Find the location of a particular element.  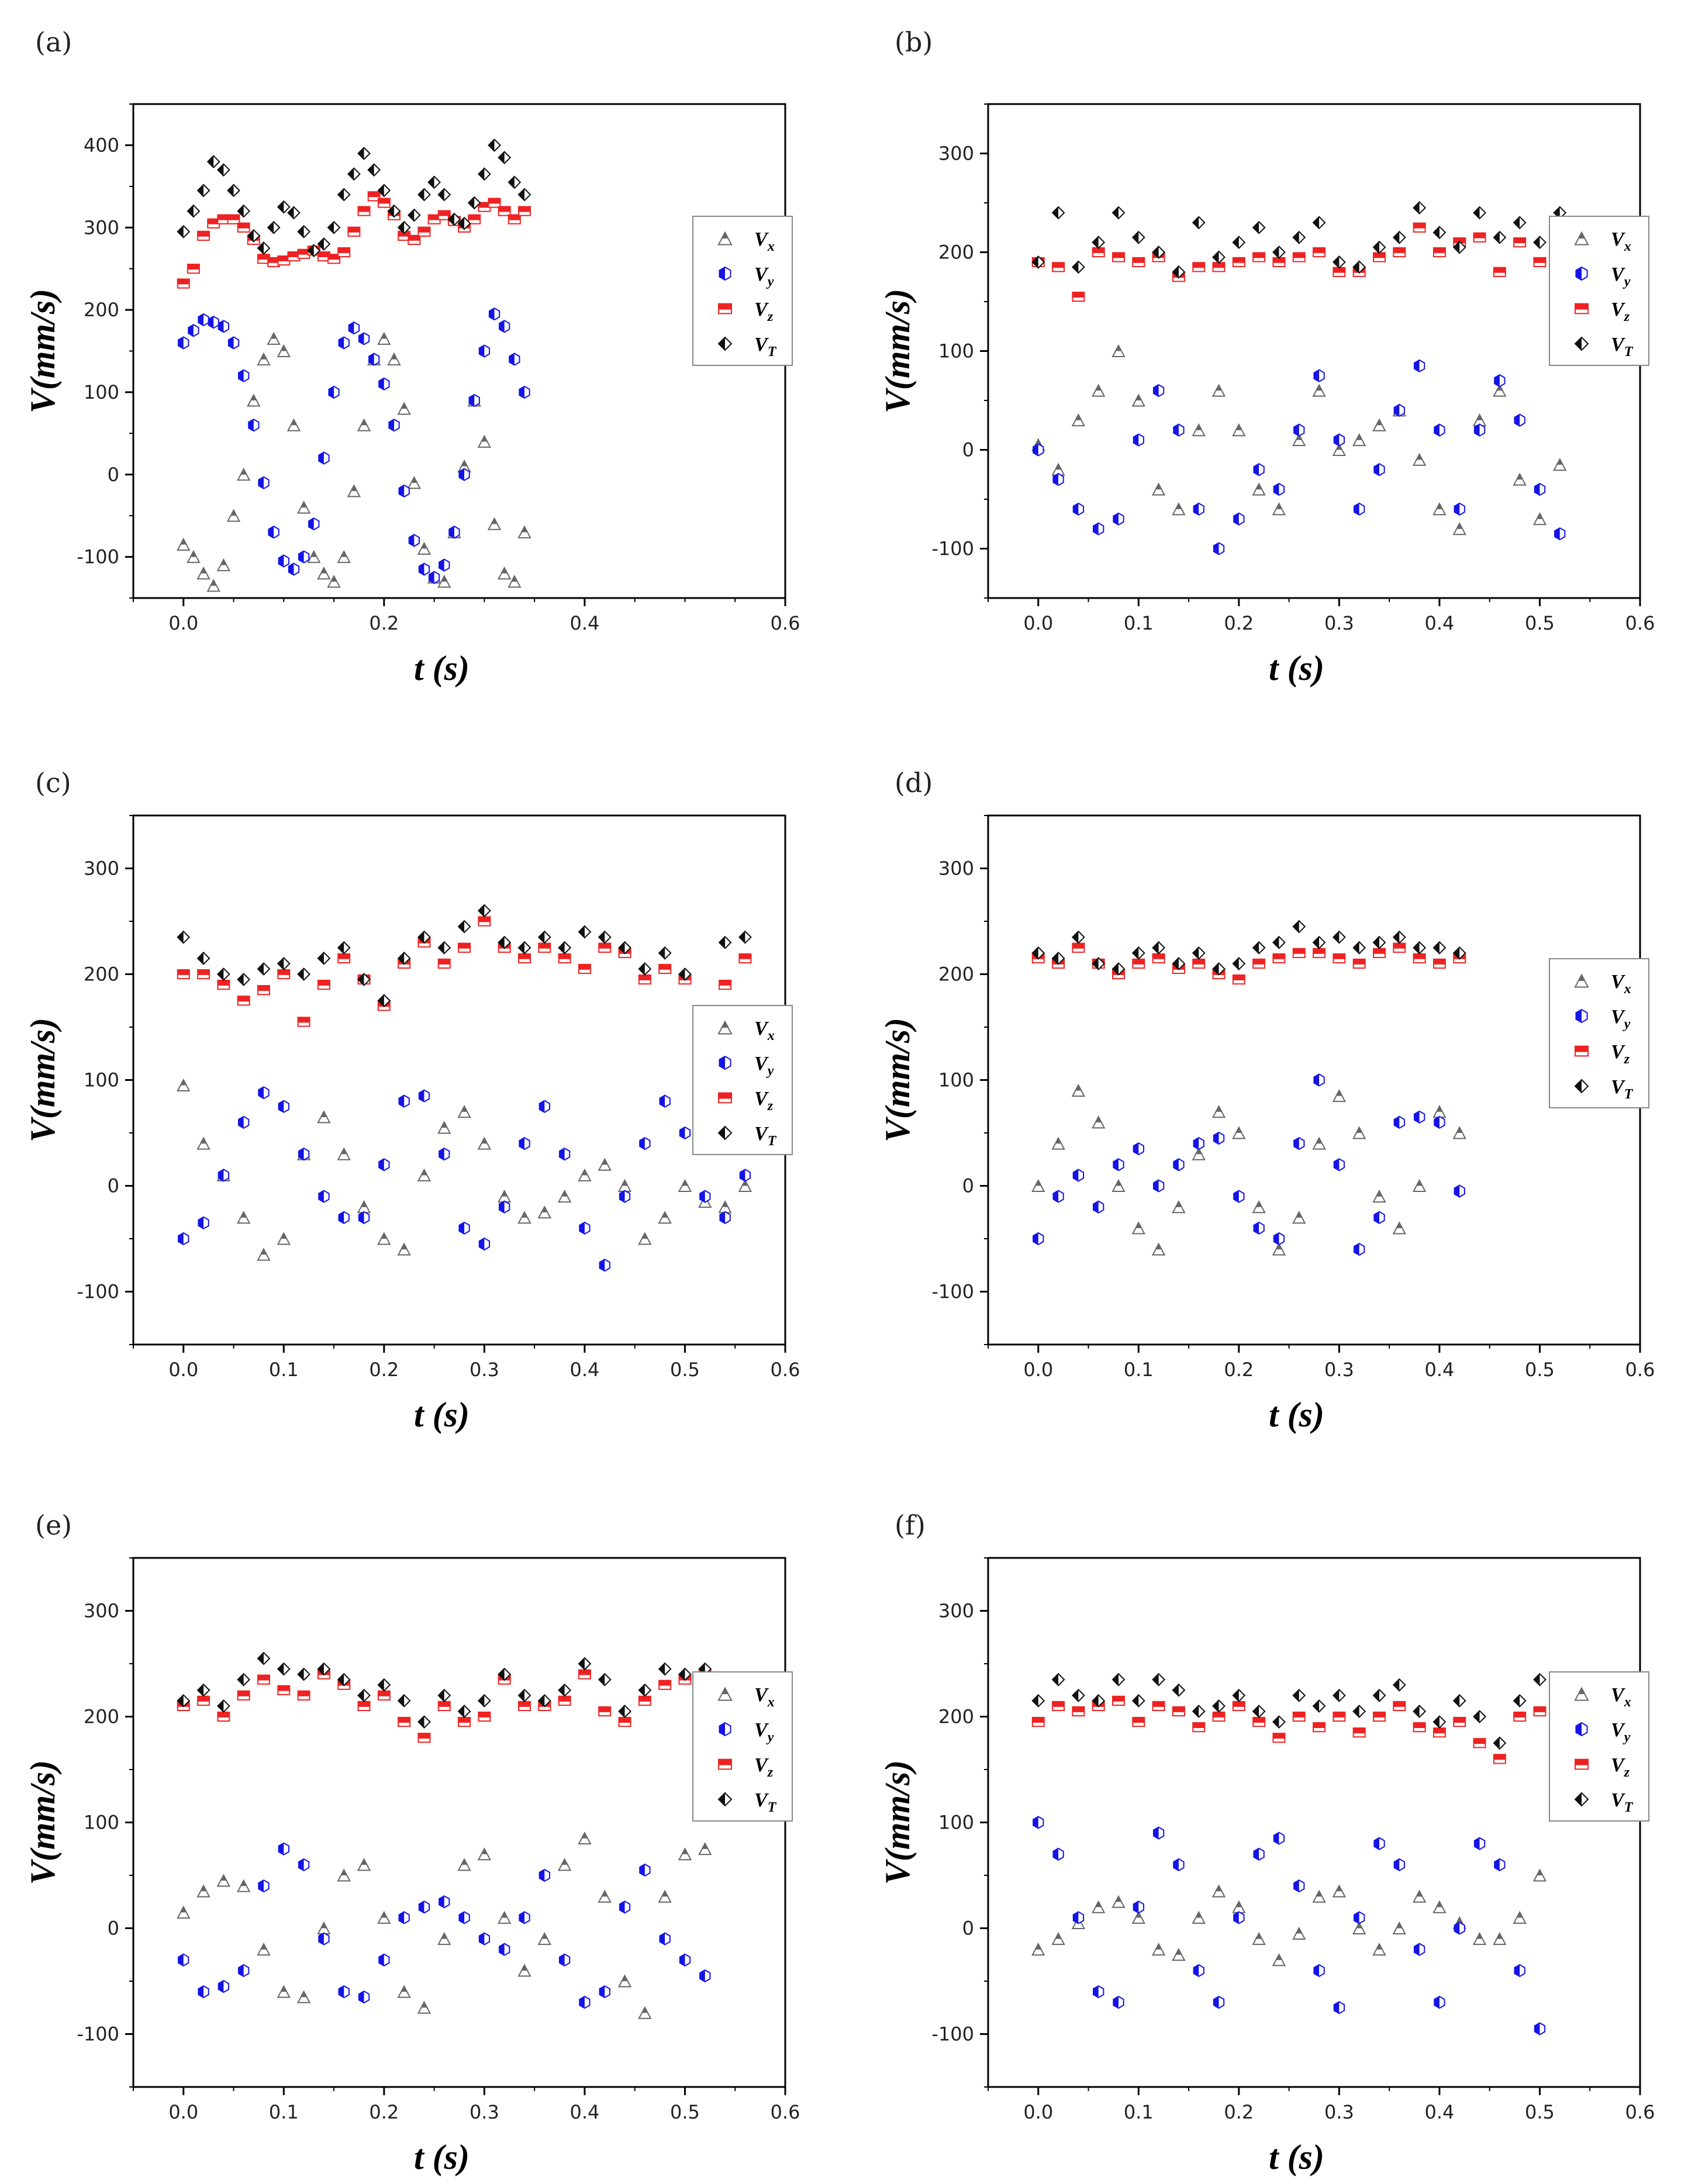

x-tick-label: 0.3 is located at coordinates (1339, 2112).